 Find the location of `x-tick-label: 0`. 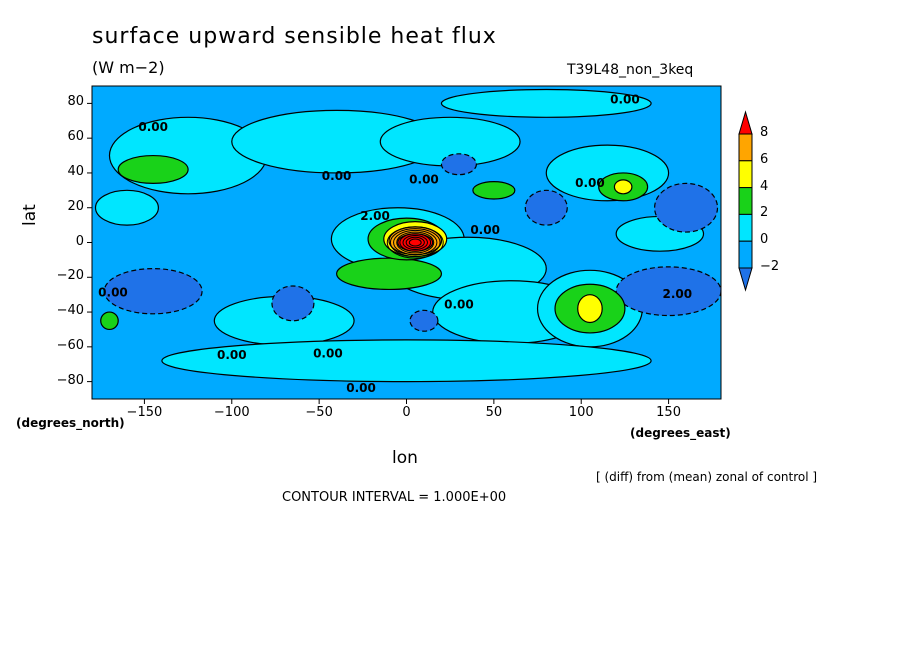

x-tick-label: 0 is located at coordinates (406, 412).